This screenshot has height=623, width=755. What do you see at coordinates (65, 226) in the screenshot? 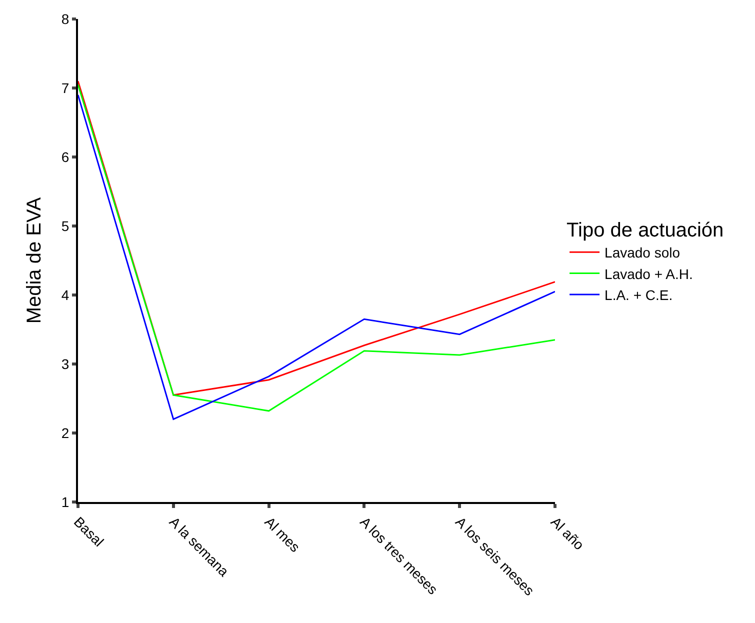
I see `y-tick-label: 5` at bounding box center [65, 226].